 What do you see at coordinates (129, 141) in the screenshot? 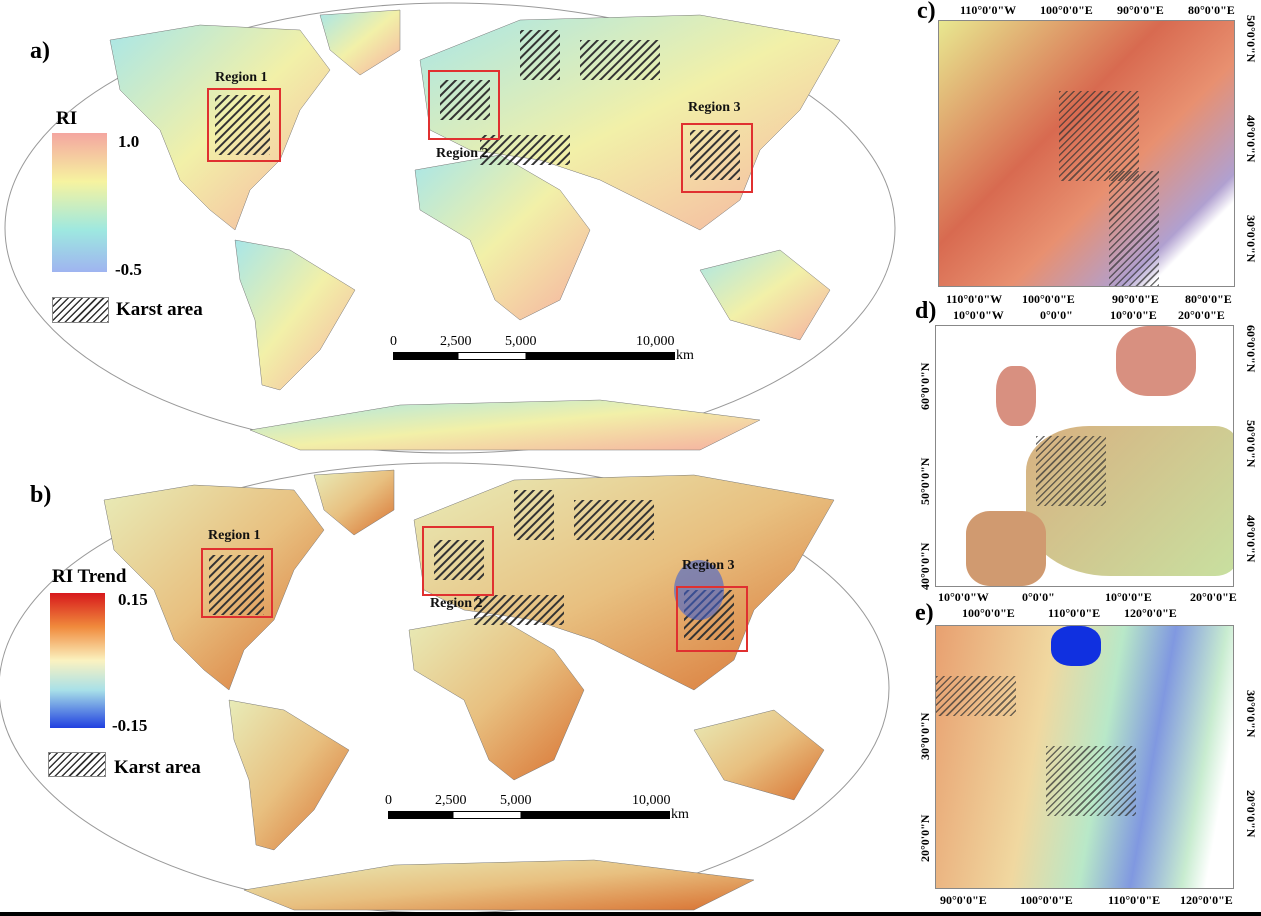
I see `ri-max: 1.0` at bounding box center [129, 141].